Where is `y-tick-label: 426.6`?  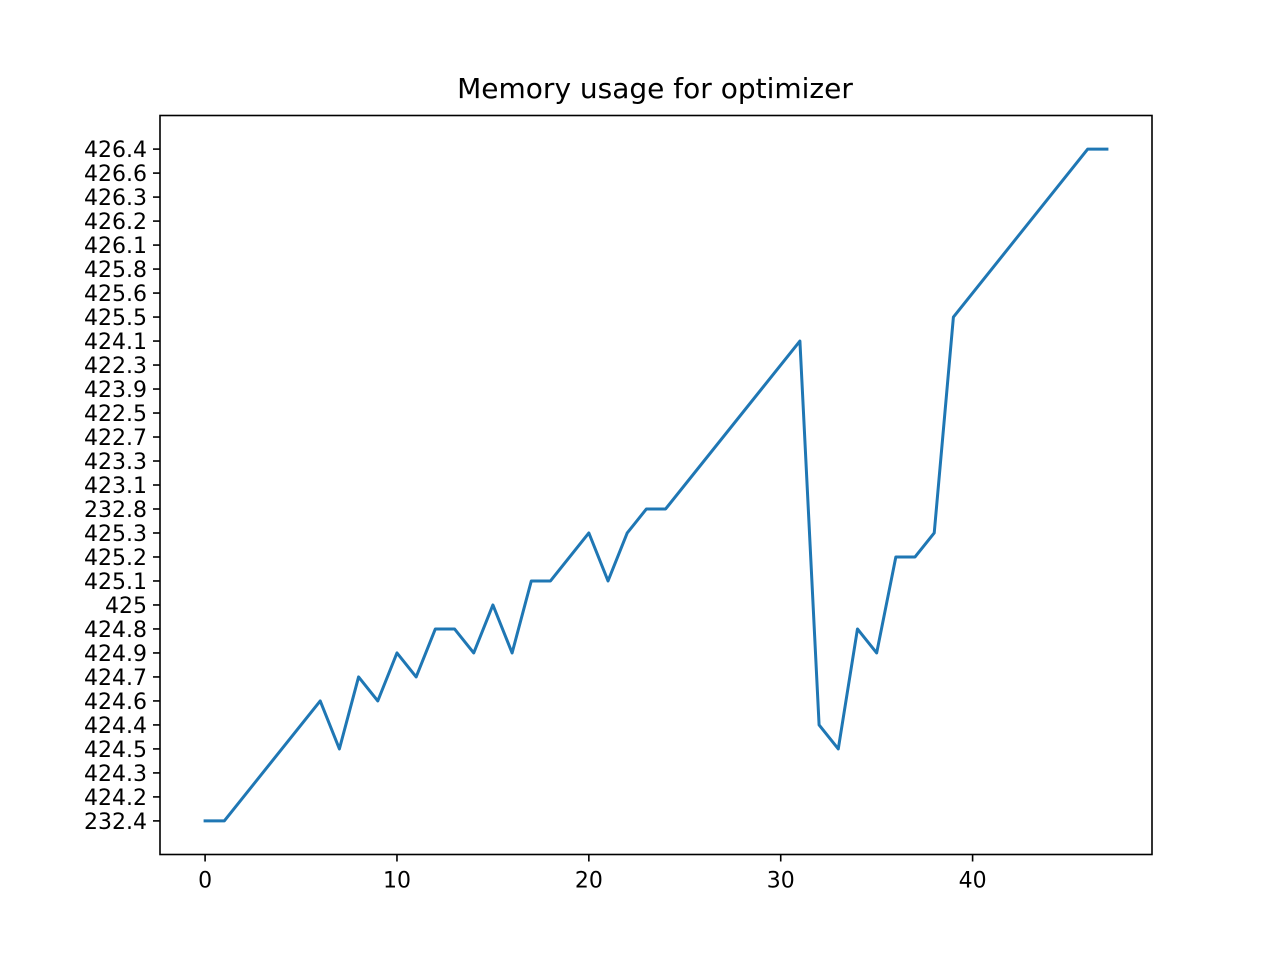
y-tick-label: 426.6 is located at coordinates (115, 174).